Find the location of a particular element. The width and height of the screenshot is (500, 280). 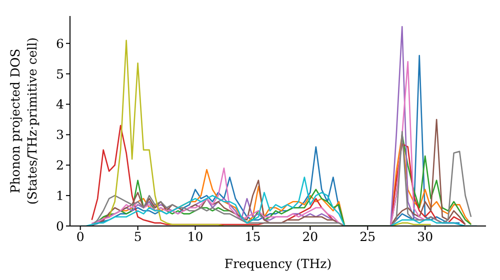

y-tick-label: 0 is located at coordinates (60, 226).